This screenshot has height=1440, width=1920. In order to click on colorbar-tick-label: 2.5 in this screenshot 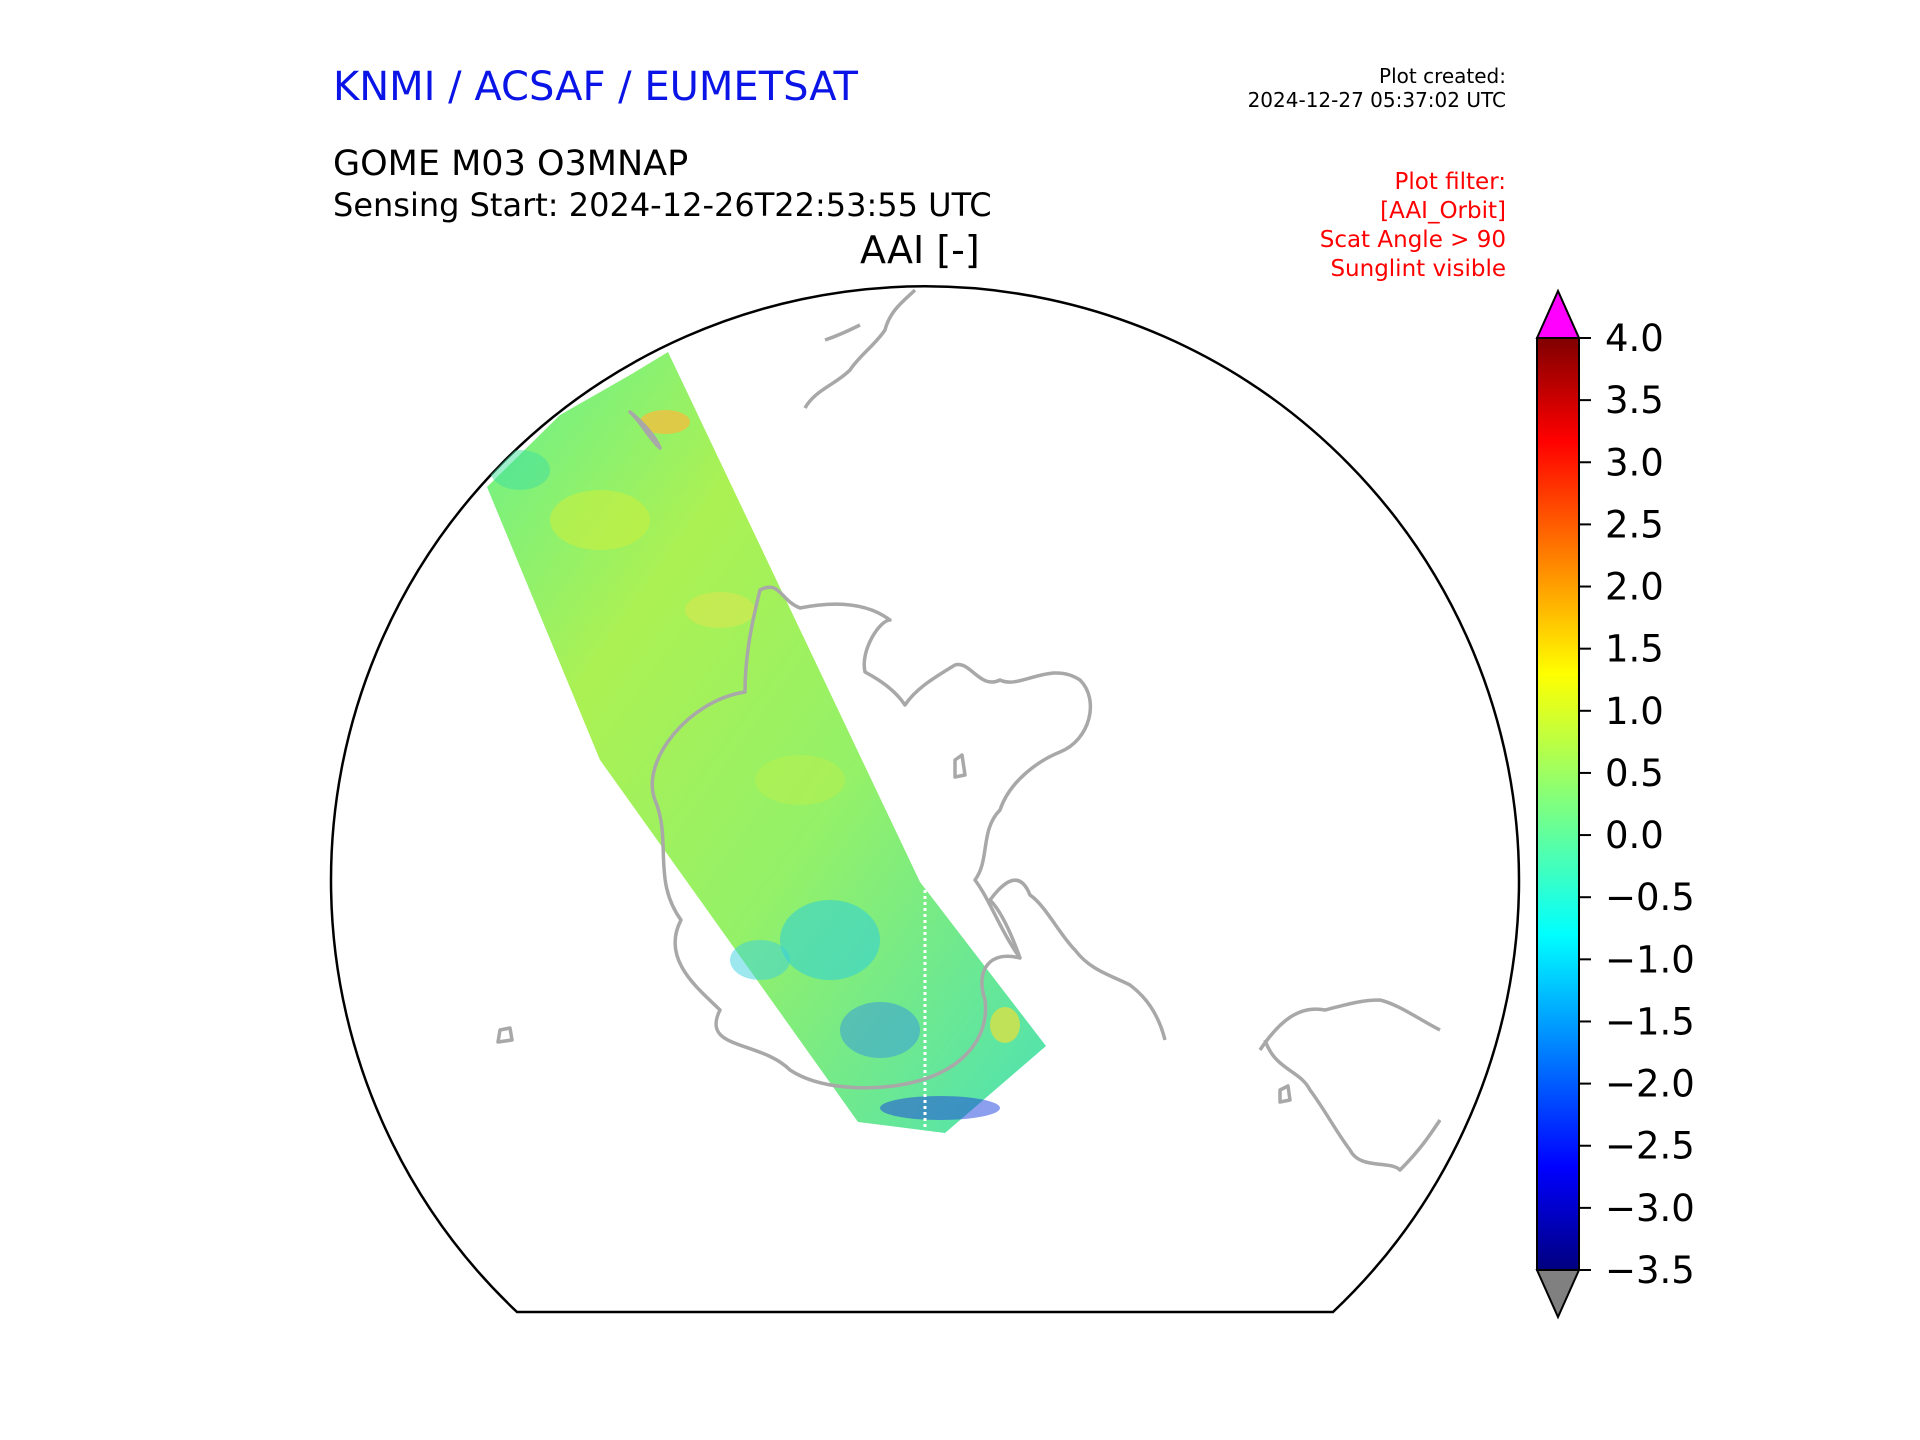, I will do `click(1634, 524)`.